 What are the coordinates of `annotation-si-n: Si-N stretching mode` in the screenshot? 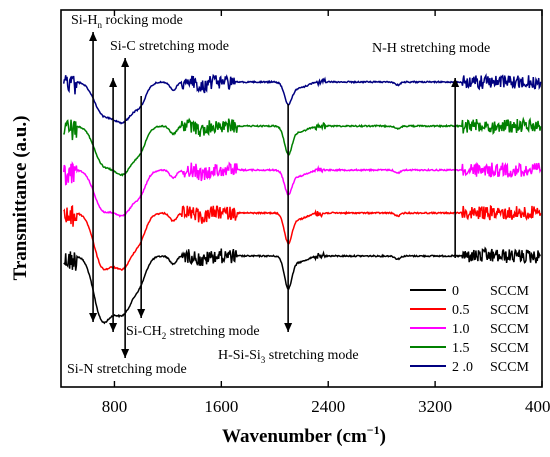 It's located at (127, 369).